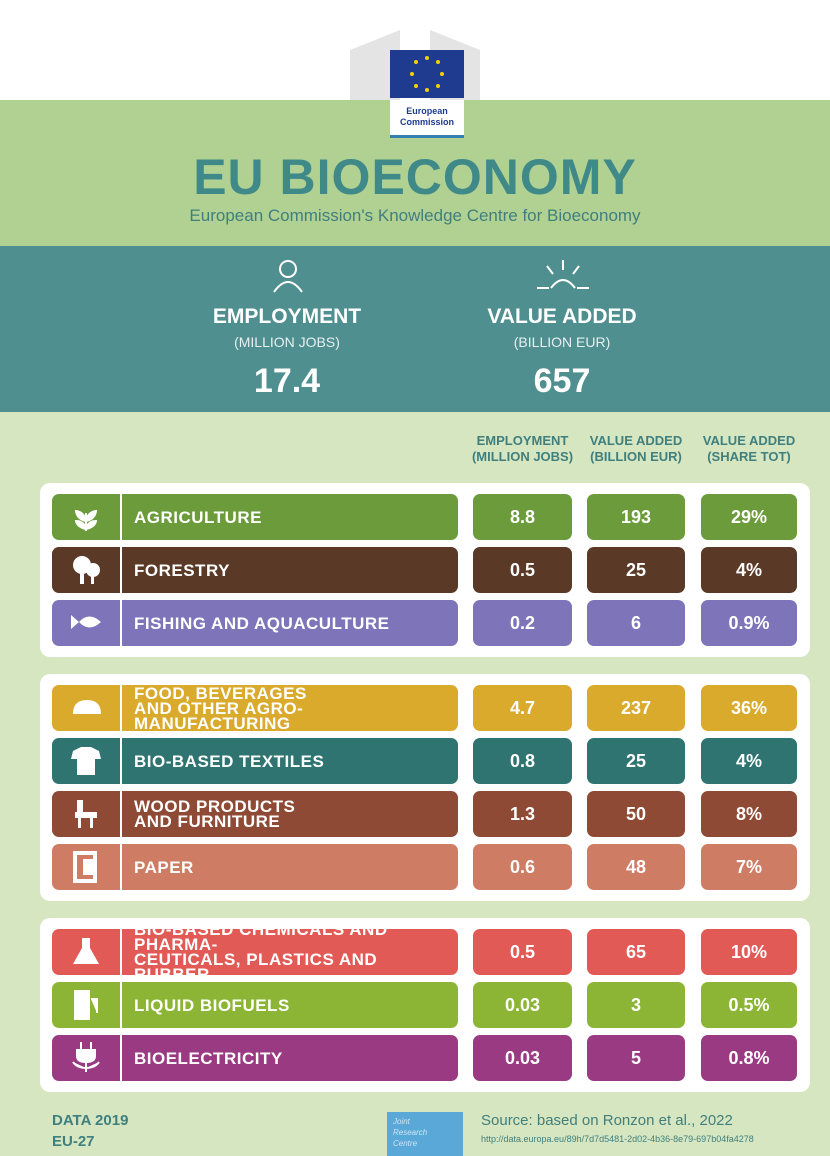  What do you see at coordinates (290, 867) in the screenshot?
I see `sector-label: PAPER` at bounding box center [290, 867].